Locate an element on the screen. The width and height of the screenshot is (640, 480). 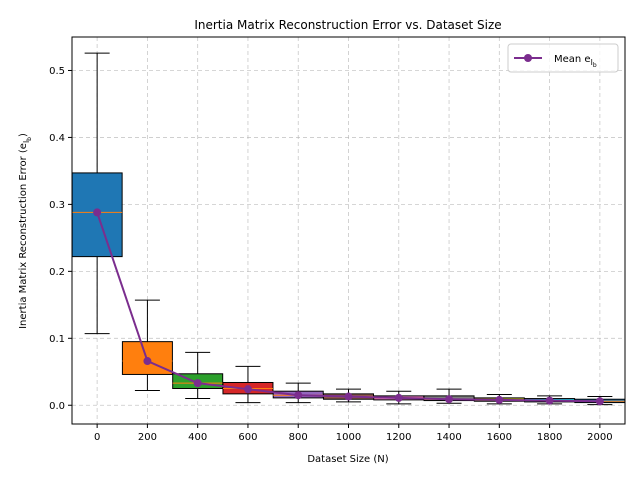
x-tick-label: 1800 is located at coordinates (549, 437).